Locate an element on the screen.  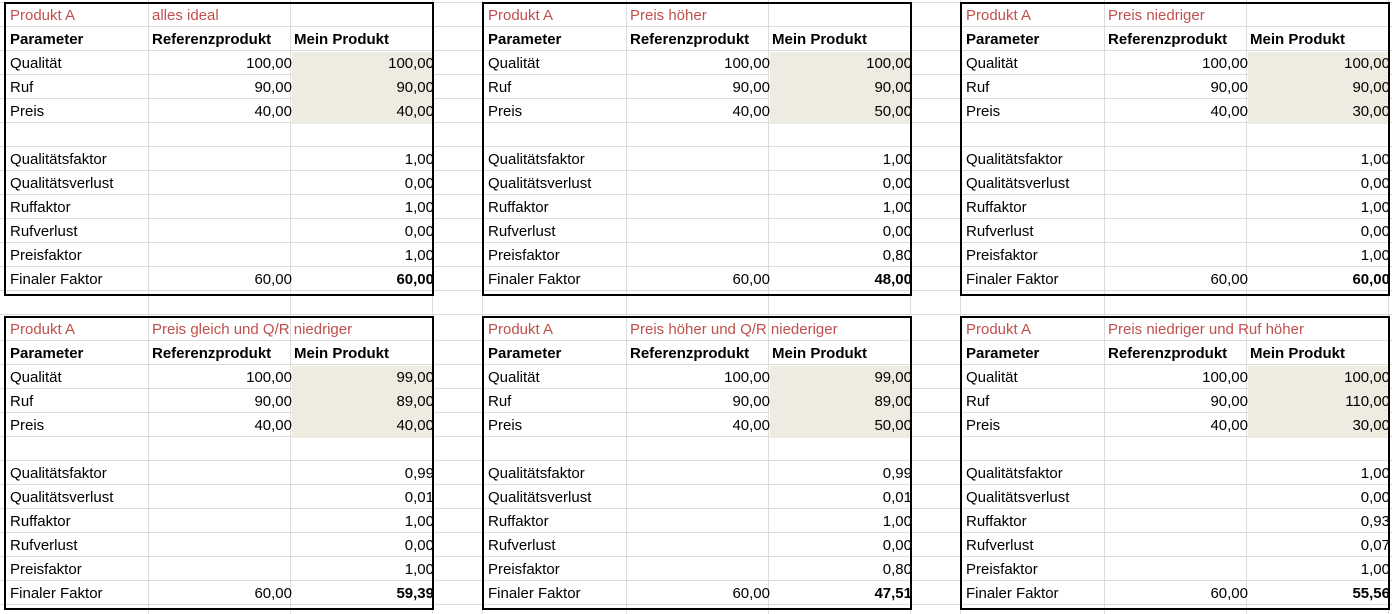
scenario-title-cell: Preis höher is located at coordinates (668, 15).